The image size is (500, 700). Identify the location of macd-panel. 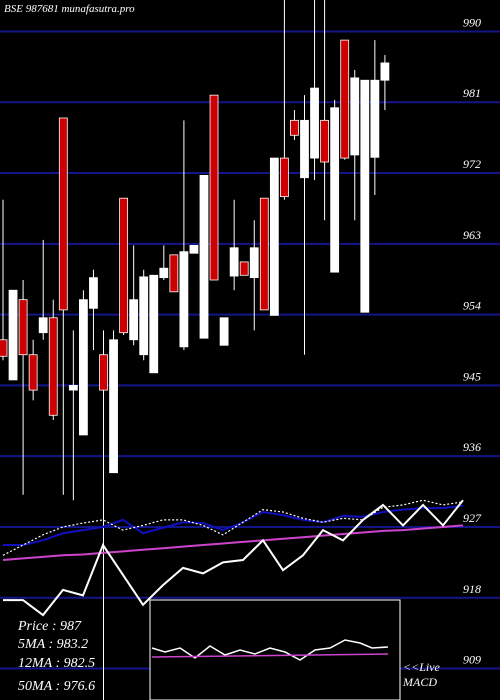
(275, 649).